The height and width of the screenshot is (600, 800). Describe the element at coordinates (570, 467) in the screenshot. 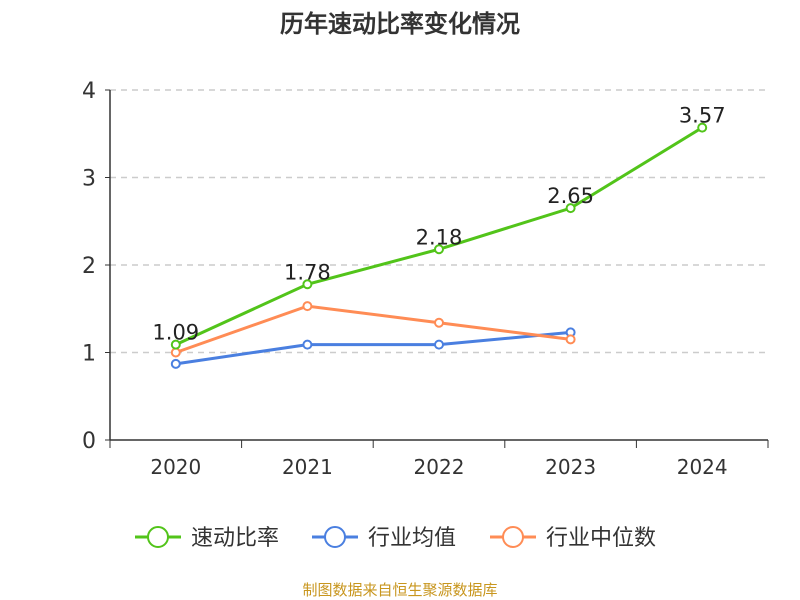

I see `x-tick-label: 2023` at that location.